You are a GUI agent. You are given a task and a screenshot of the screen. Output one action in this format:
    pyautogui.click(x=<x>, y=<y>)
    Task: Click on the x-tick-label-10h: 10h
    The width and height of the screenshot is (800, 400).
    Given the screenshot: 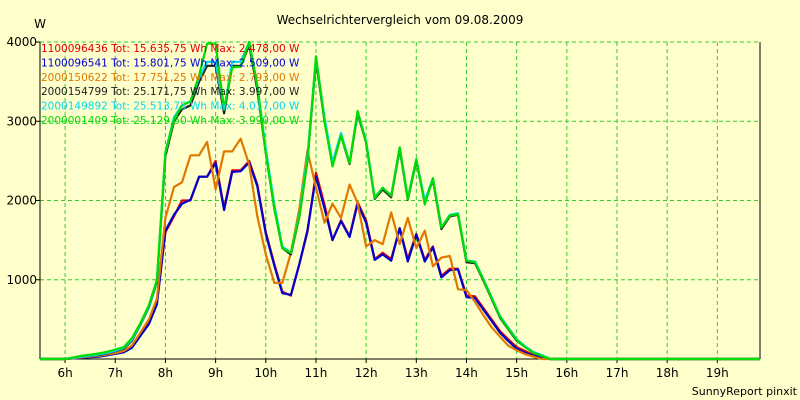 What is the action you would take?
    pyautogui.click(x=265, y=373)
    